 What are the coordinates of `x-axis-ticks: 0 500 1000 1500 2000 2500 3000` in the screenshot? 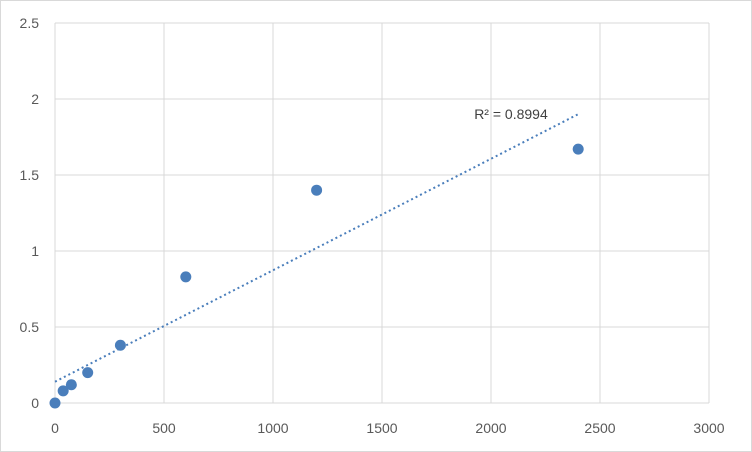 It's located at (388, 428).